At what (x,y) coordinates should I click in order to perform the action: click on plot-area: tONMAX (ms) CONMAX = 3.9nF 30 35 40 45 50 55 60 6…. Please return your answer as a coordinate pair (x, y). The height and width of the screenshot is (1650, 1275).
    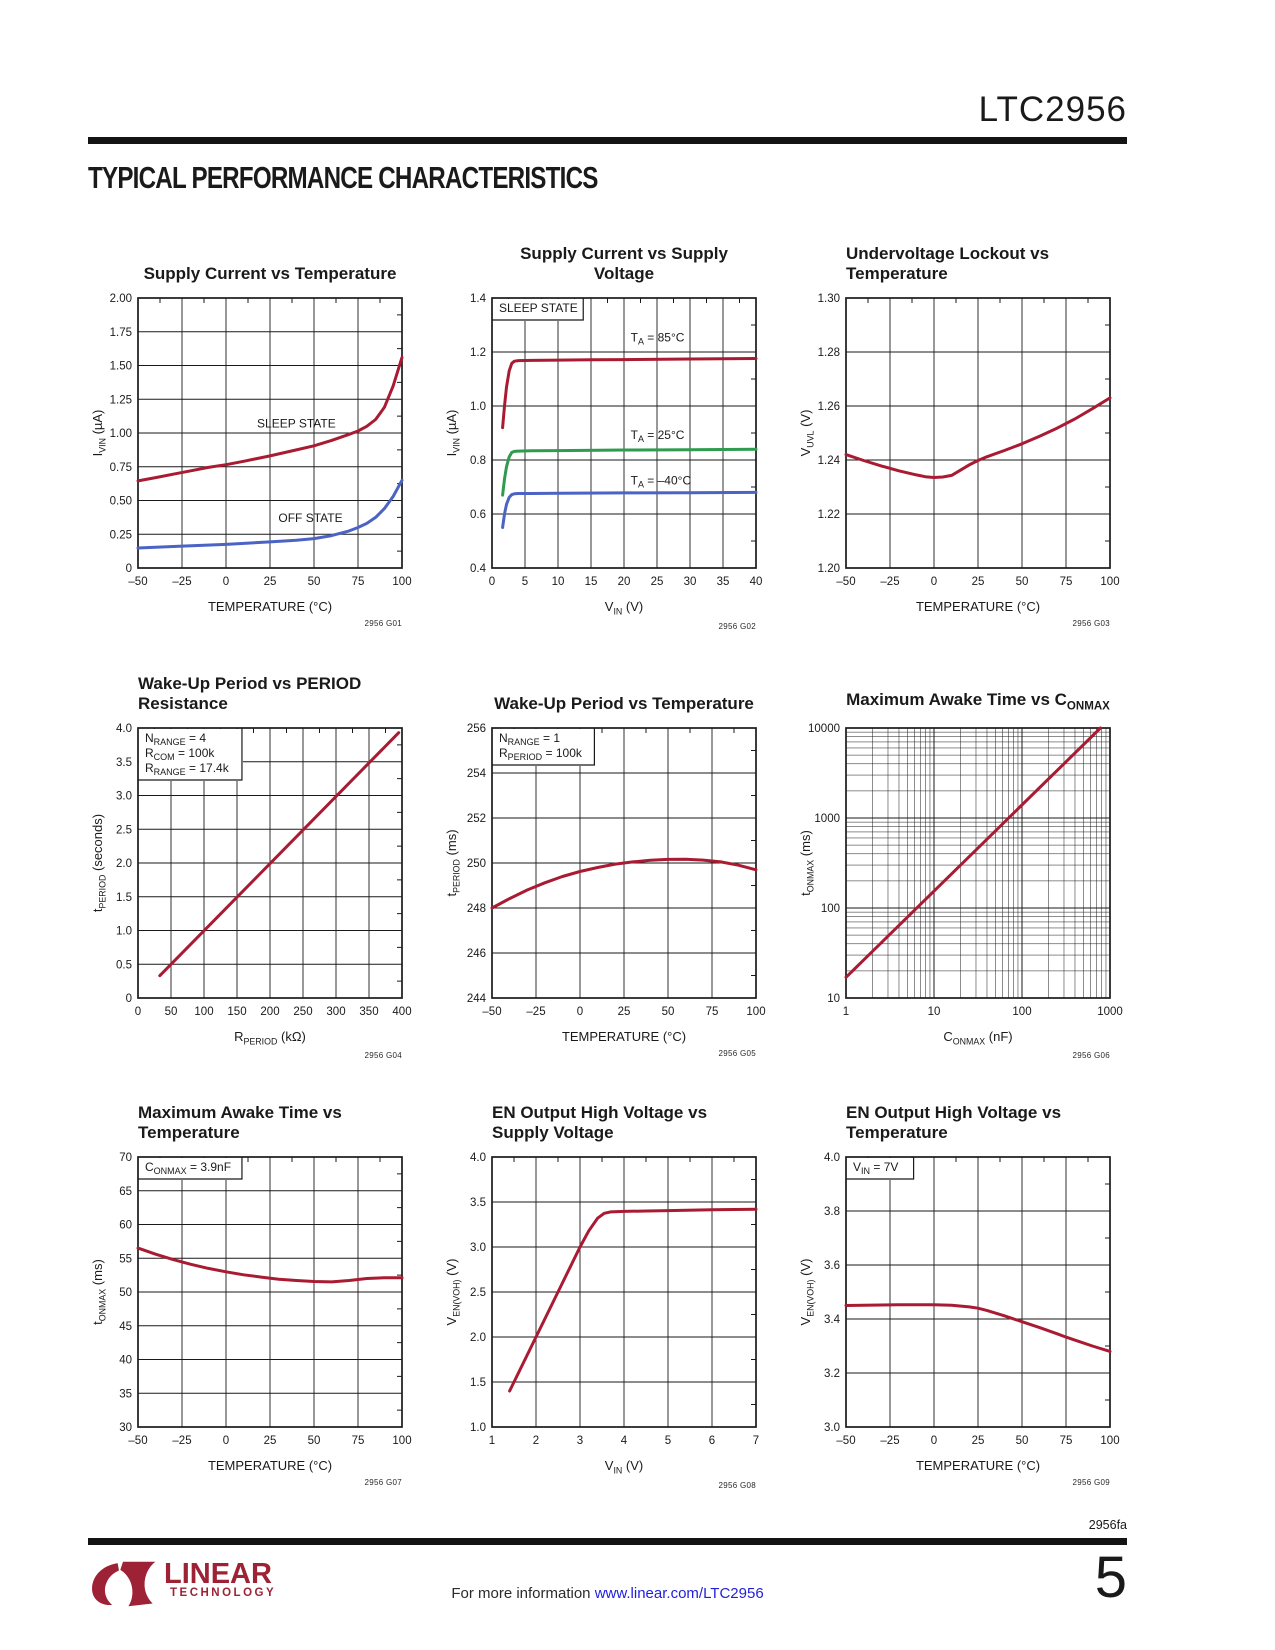
    Looking at the image, I should click on (253, 1303).